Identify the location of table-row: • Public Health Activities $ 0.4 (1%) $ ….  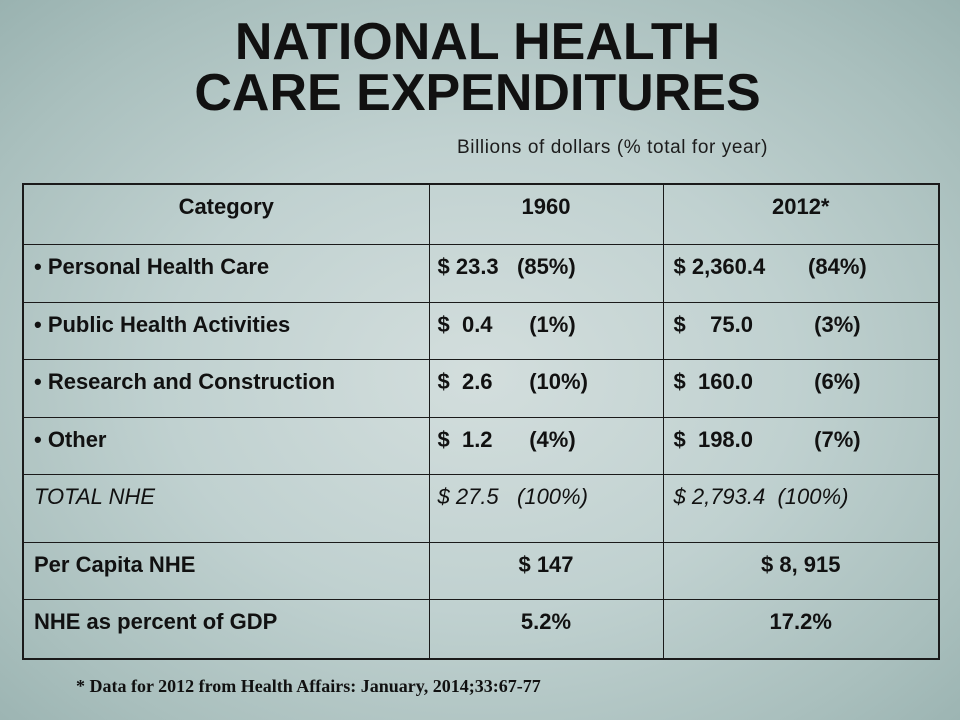
(481, 330).